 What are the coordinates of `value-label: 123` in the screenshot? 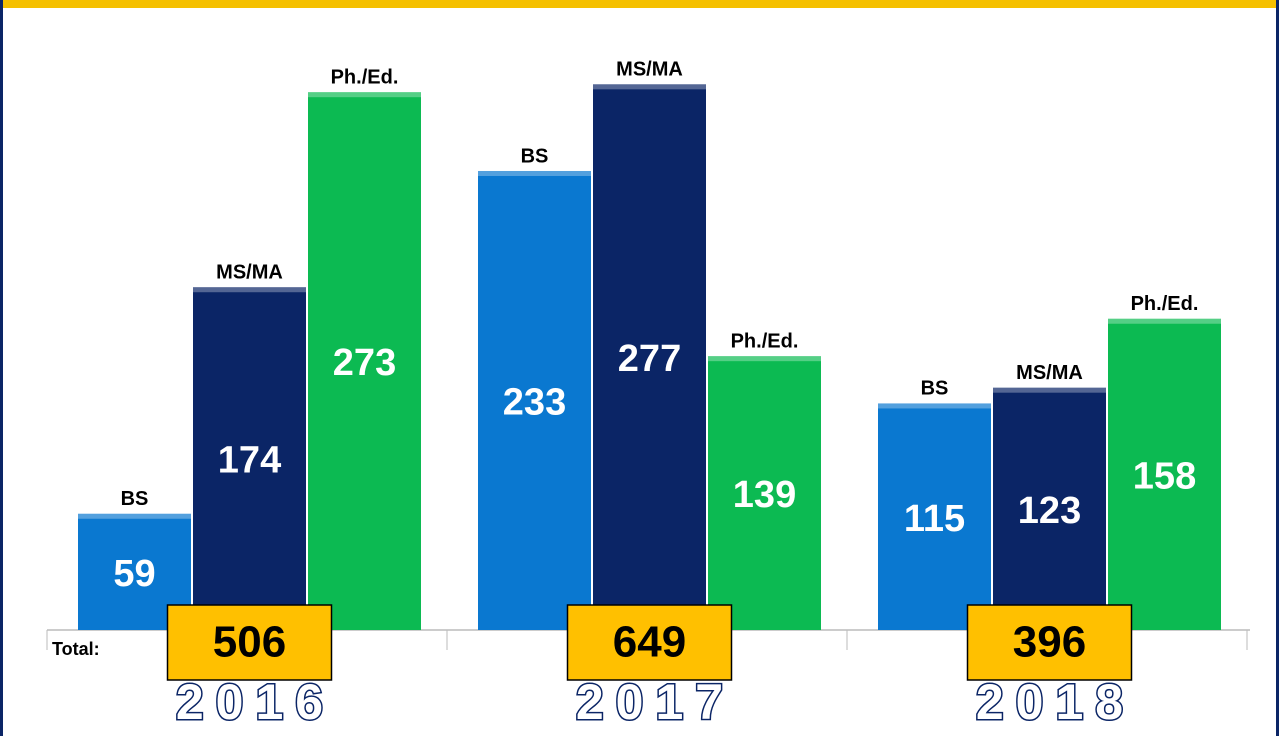 It's located at (1049, 511).